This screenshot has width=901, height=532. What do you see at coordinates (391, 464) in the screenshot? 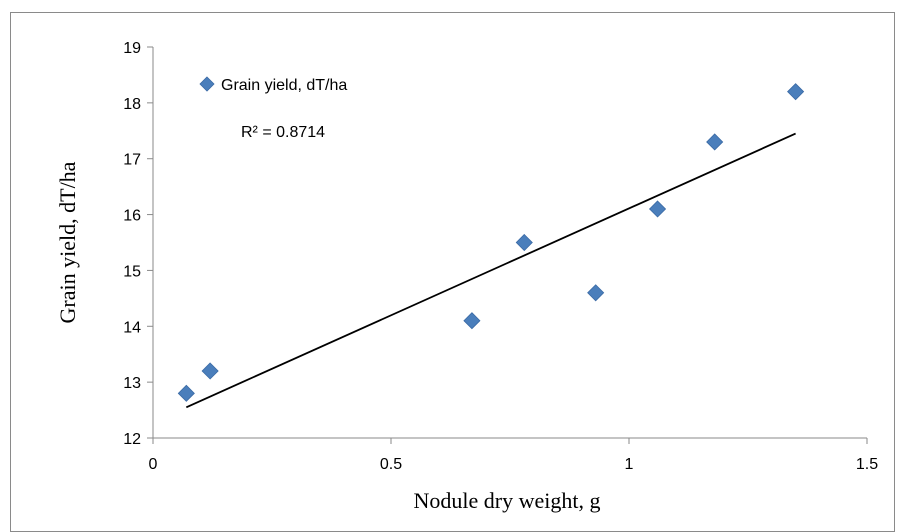
I see `x-tick-label: 0.5` at bounding box center [391, 464].